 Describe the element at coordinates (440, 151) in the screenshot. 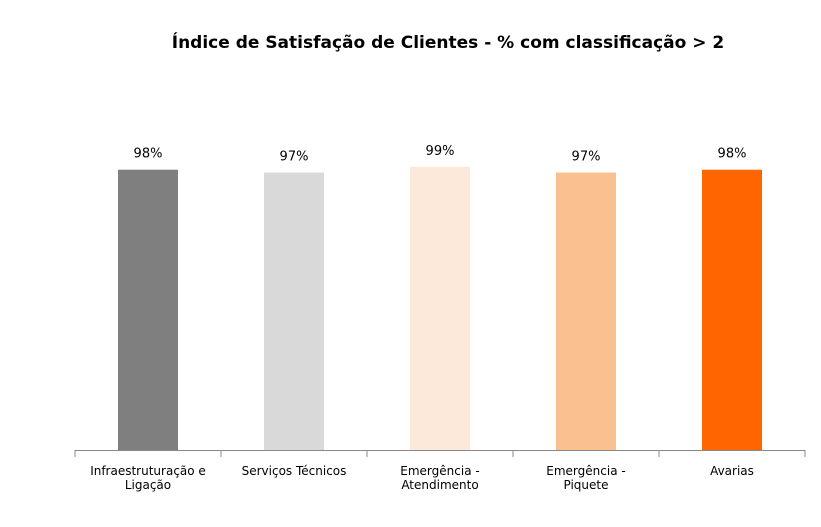

I see `value-label: 99%` at that location.